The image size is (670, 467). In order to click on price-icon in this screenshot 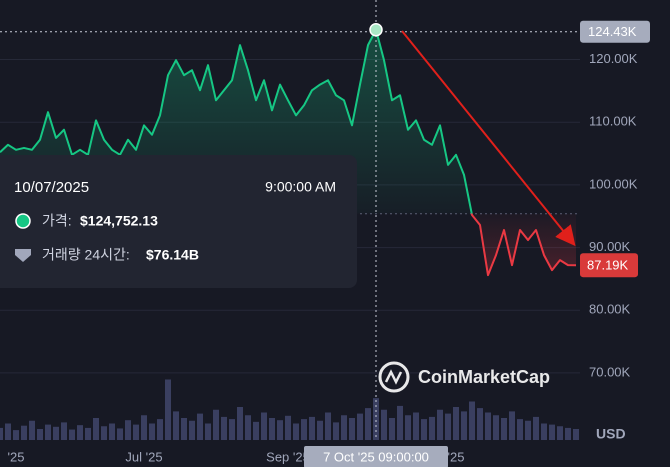, I will do `click(23, 221)`.